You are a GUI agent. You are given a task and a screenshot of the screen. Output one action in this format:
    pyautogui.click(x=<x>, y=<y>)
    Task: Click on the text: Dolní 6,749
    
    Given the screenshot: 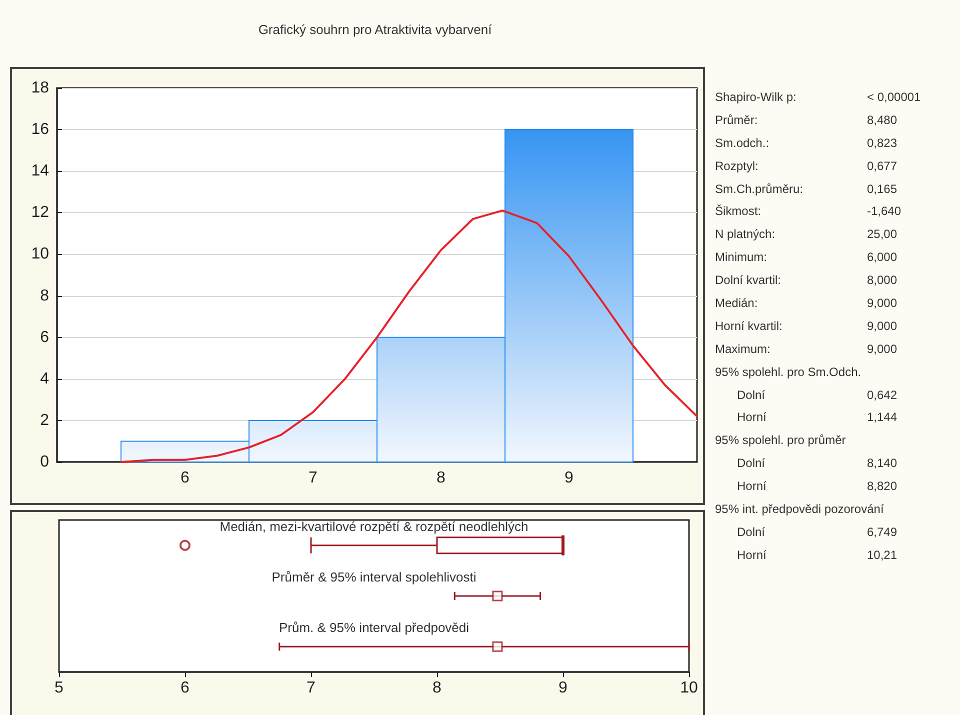 What is the action you would take?
    pyautogui.click(x=817, y=531)
    